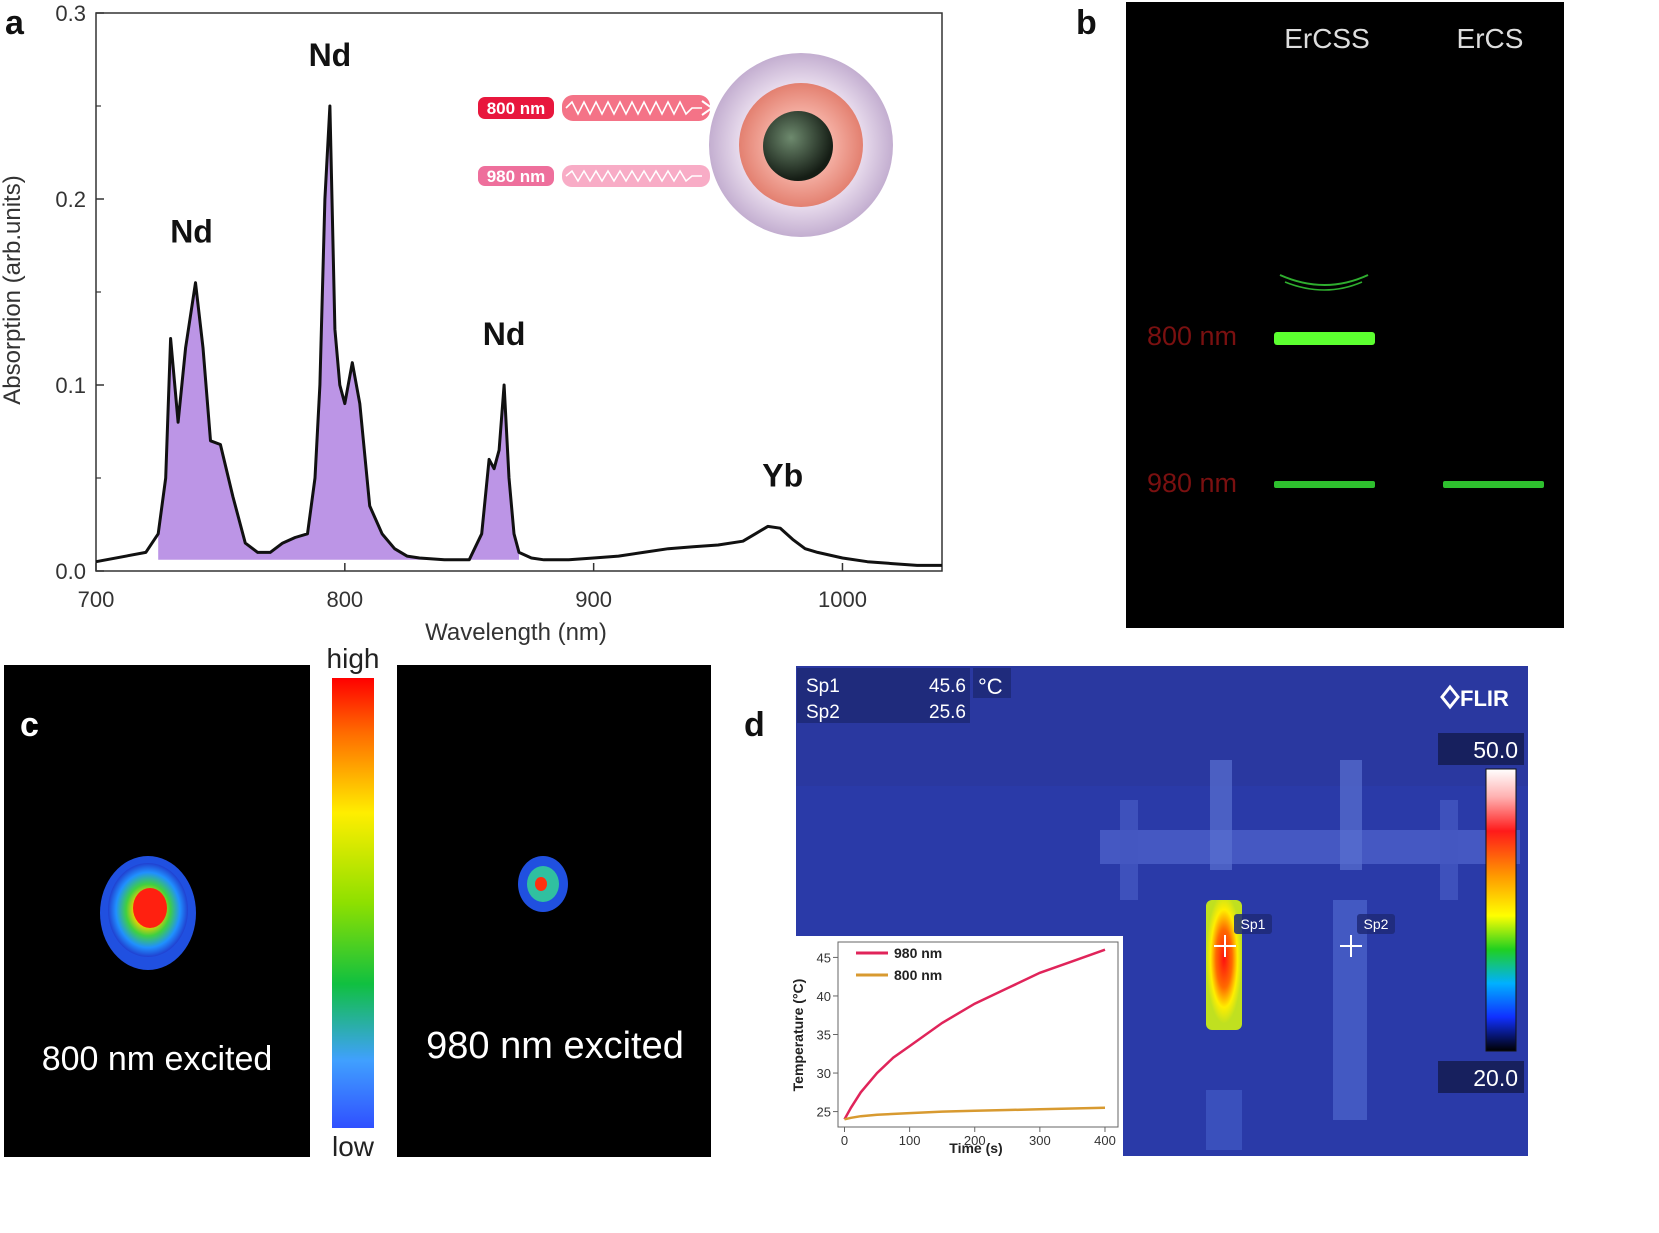  I want to click on panel-c-letter: c, so click(29, 725).